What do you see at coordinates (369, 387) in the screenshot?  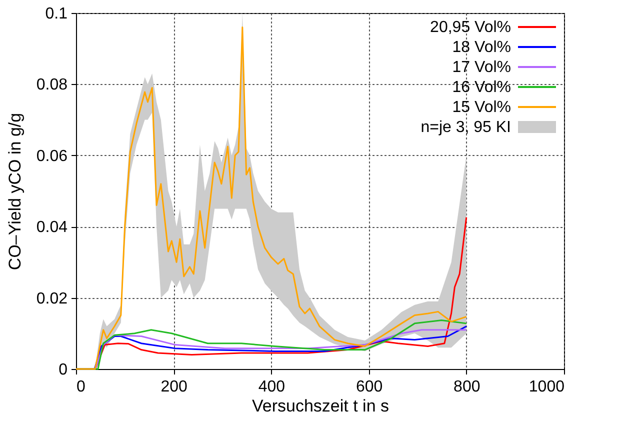 I see `x-tick-label: 600` at bounding box center [369, 387].